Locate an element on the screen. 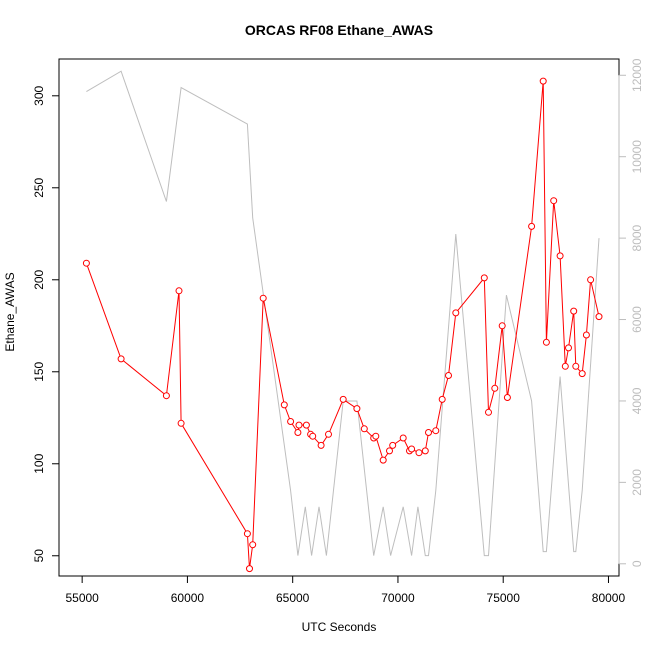 The width and height of the screenshot is (650, 650). x-tick-label: 55000 is located at coordinates (82, 598).